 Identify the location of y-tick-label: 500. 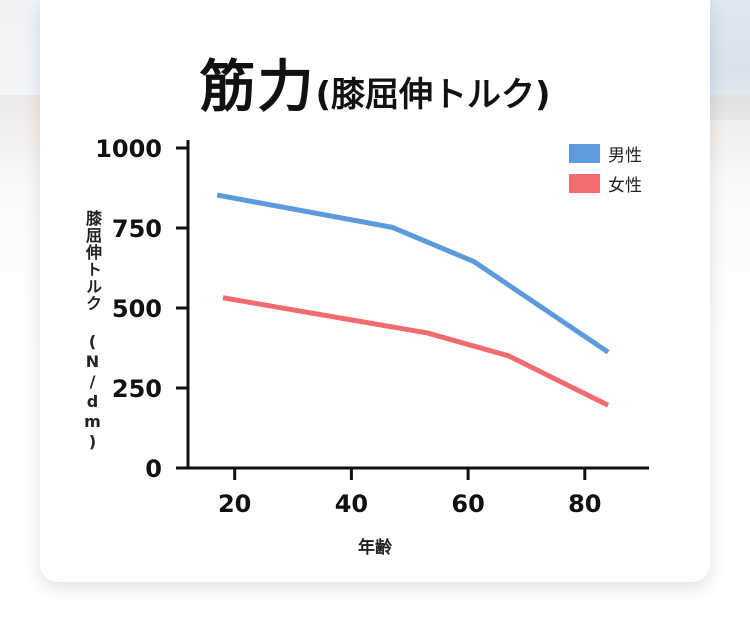
(137, 309).